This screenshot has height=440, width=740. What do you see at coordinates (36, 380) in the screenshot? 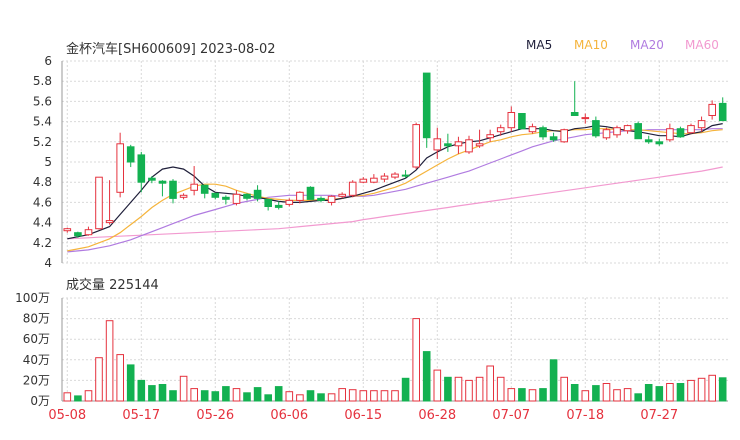
I see `volume-tick-label: 20万` at bounding box center [36, 380].